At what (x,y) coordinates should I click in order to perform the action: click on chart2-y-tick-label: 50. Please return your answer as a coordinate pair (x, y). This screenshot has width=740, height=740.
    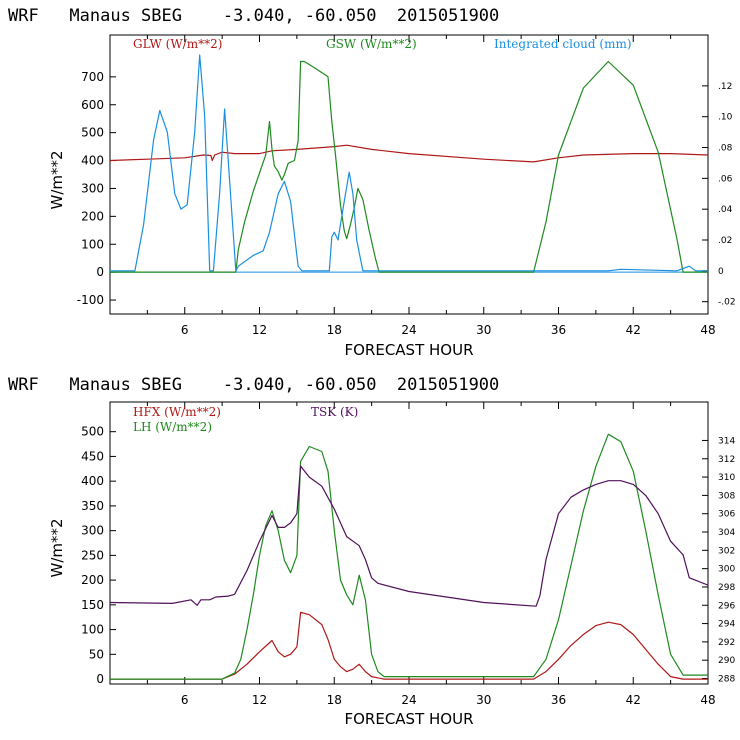
    Looking at the image, I should click on (96, 654).